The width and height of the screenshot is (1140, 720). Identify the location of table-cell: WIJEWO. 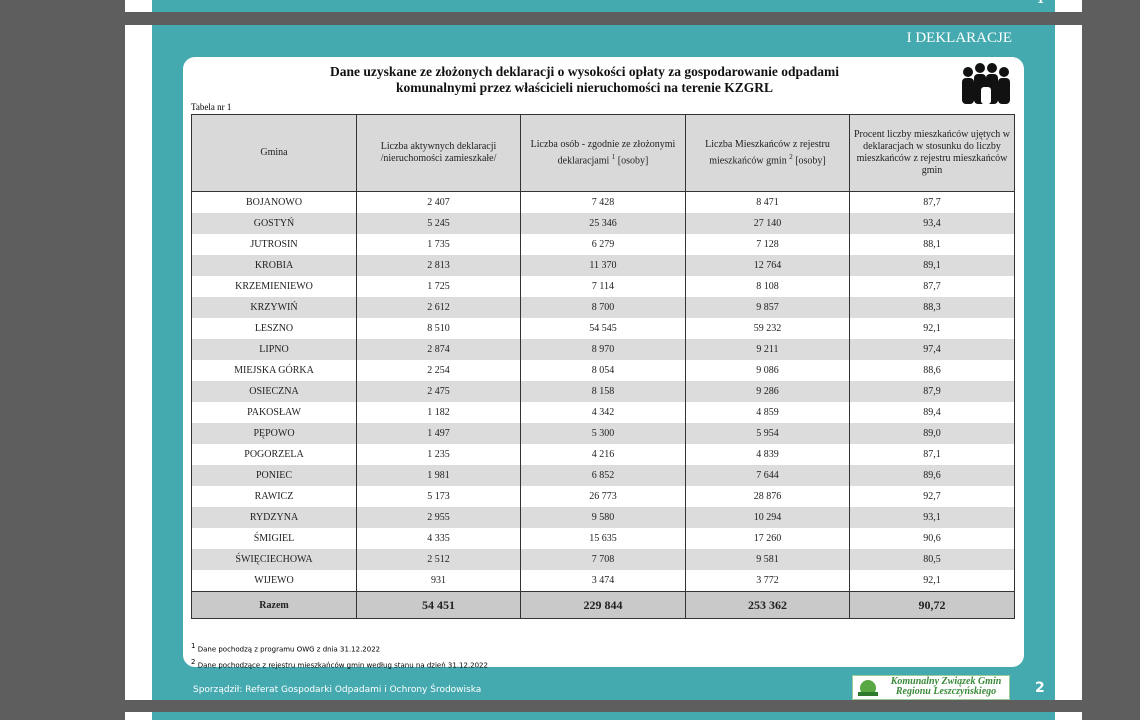
(274, 581).